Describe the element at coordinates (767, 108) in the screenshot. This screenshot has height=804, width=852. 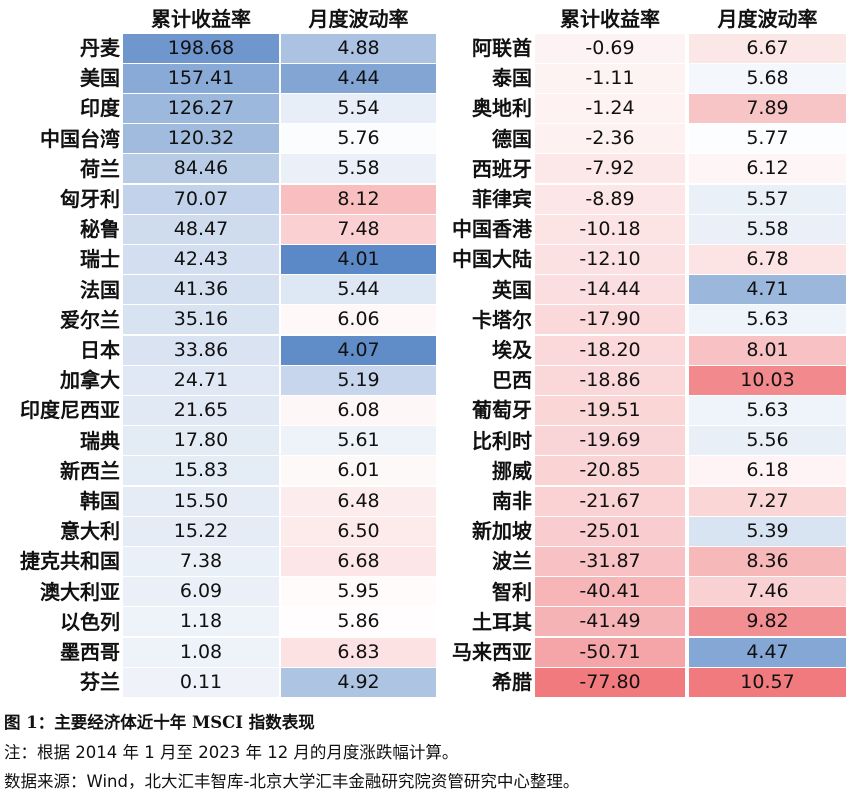
I see `monthly-volatility-cell: 7.89` at that location.